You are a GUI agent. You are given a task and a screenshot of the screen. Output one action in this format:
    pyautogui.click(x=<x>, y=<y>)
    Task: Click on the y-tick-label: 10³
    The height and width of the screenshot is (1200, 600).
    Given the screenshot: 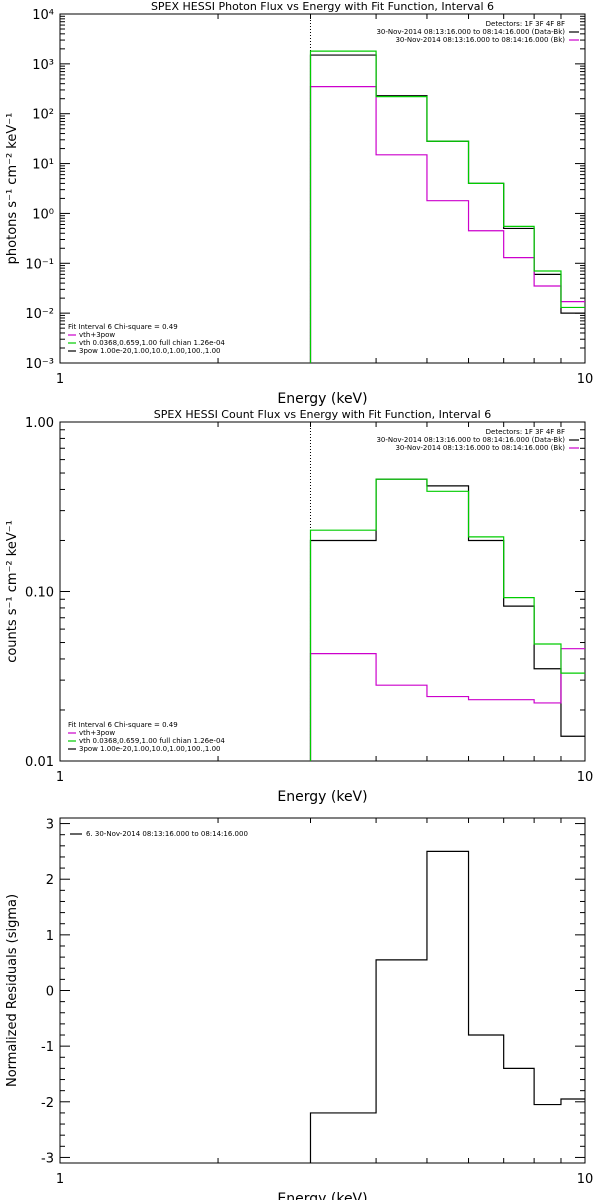 What is the action you would take?
    pyautogui.click(x=43, y=65)
    